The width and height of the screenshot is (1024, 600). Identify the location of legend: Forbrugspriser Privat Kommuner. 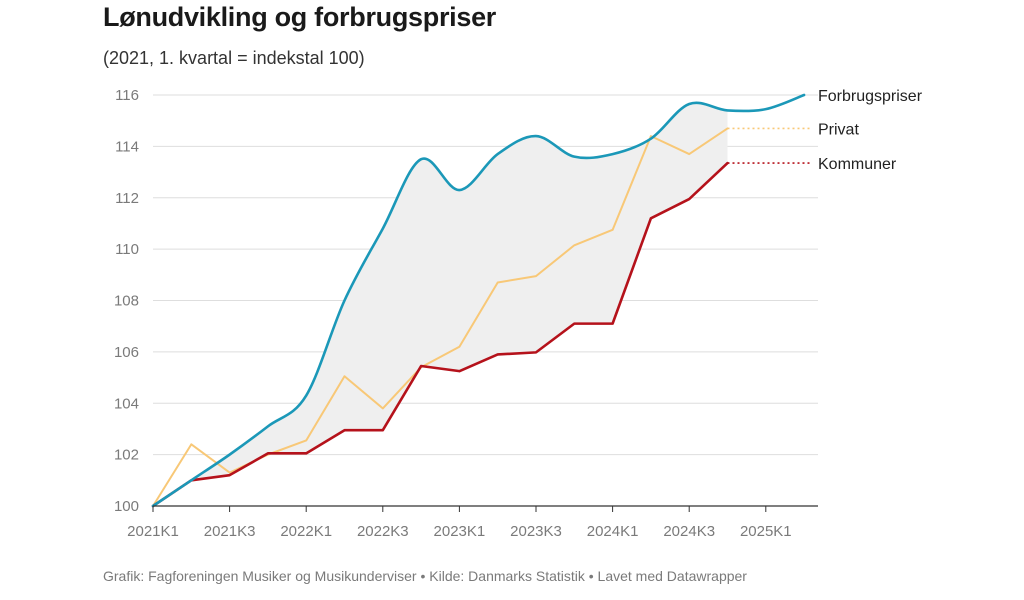
(825, 130).